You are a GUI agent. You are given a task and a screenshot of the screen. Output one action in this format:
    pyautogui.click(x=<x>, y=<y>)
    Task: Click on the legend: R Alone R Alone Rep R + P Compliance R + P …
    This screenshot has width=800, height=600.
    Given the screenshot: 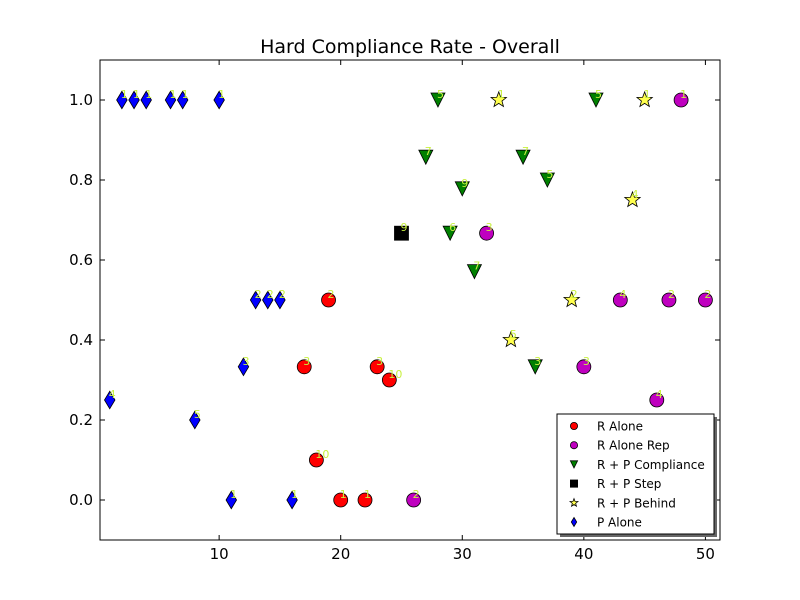 What is the action you would take?
    pyautogui.click(x=636, y=475)
    